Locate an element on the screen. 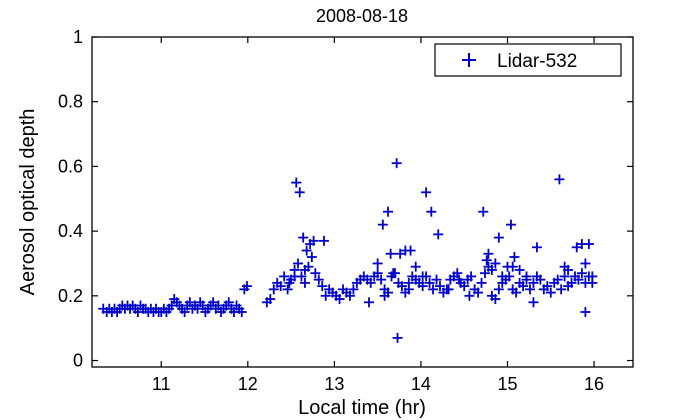  chart-title: 2008-08-18 is located at coordinates (362, 16).